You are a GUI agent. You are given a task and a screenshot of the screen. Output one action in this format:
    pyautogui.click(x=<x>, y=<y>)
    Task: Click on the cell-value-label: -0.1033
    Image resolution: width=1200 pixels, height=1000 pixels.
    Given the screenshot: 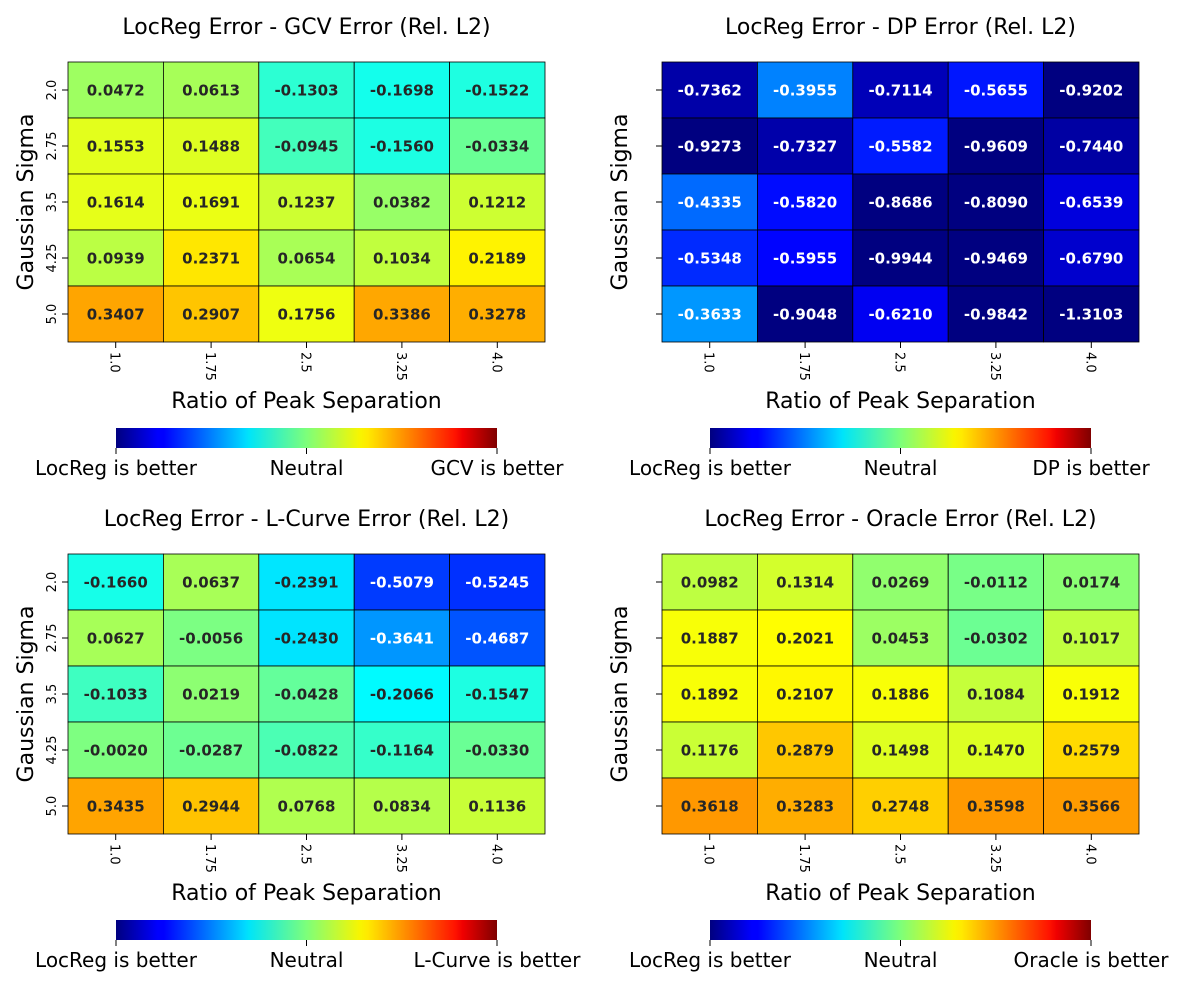 What is the action you would take?
    pyautogui.click(x=116, y=695)
    